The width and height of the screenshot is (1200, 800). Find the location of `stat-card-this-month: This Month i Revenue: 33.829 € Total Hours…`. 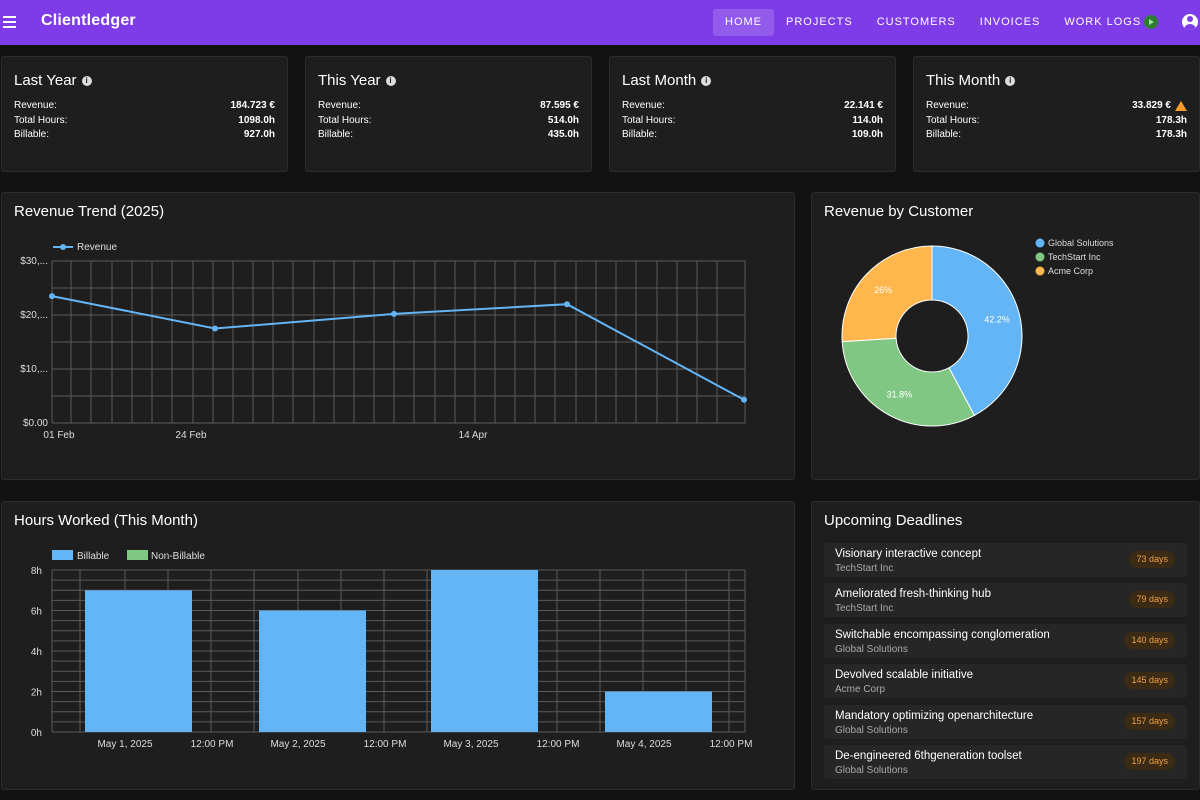

stat-card-this-month: This Month i Revenue: 33.829 € Total Hours… is located at coordinates (1056, 114).